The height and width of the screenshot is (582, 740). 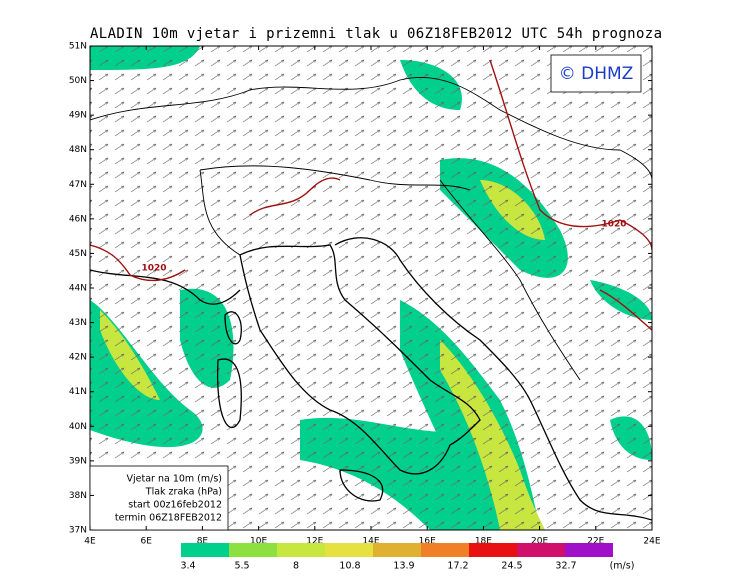 What do you see at coordinates (78, 358) in the screenshot?
I see `lat-label: 42N` at bounding box center [78, 358].